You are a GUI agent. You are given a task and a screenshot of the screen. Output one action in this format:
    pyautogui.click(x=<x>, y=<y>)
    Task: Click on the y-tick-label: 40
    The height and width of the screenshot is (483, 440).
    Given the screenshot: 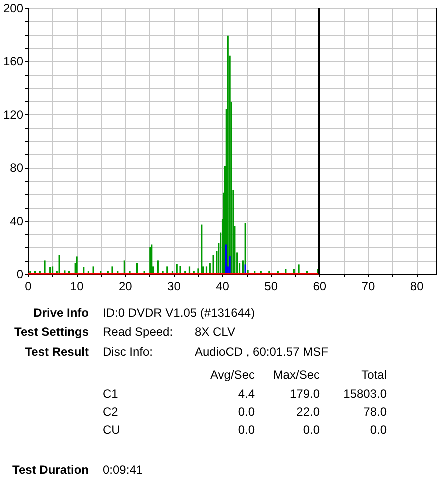 What is the action you would take?
    pyautogui.click(x=17, y=221)
    